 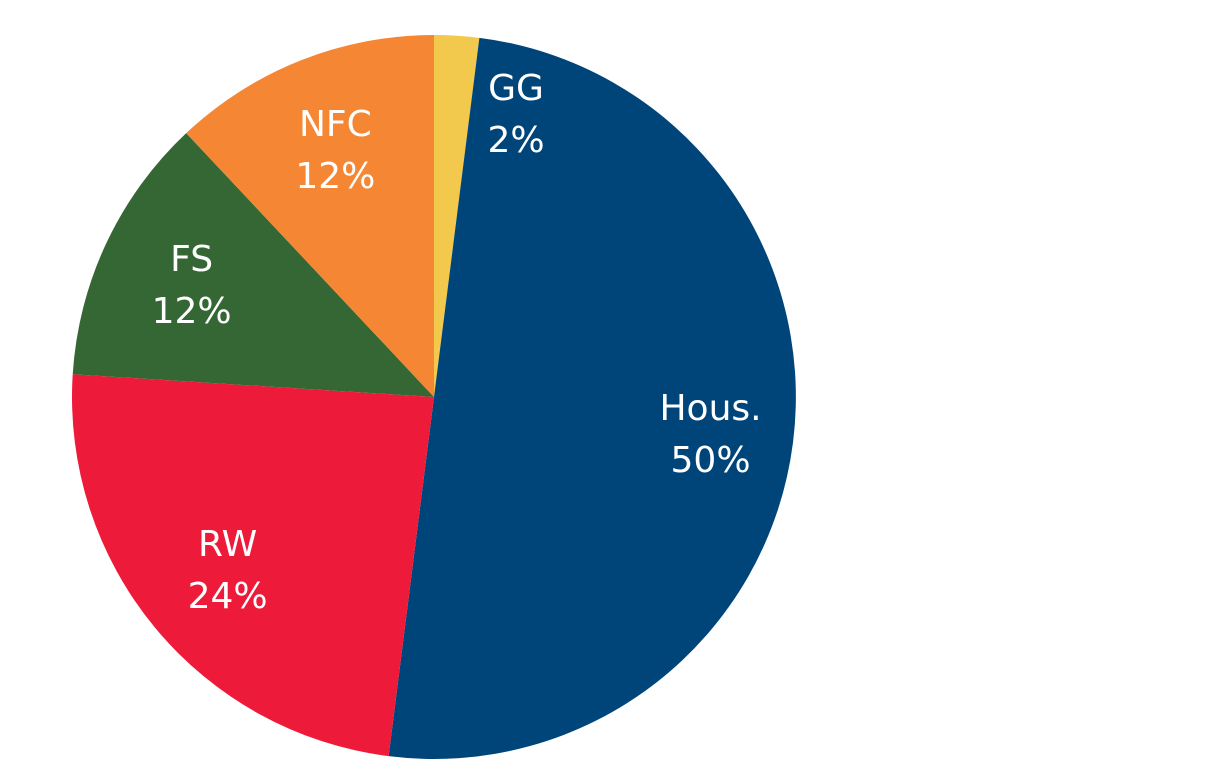 What do you see at coordinates (227, 544) in the screenshot?
I see `slice-name-rw: RW` at bounding box center [227, 544].